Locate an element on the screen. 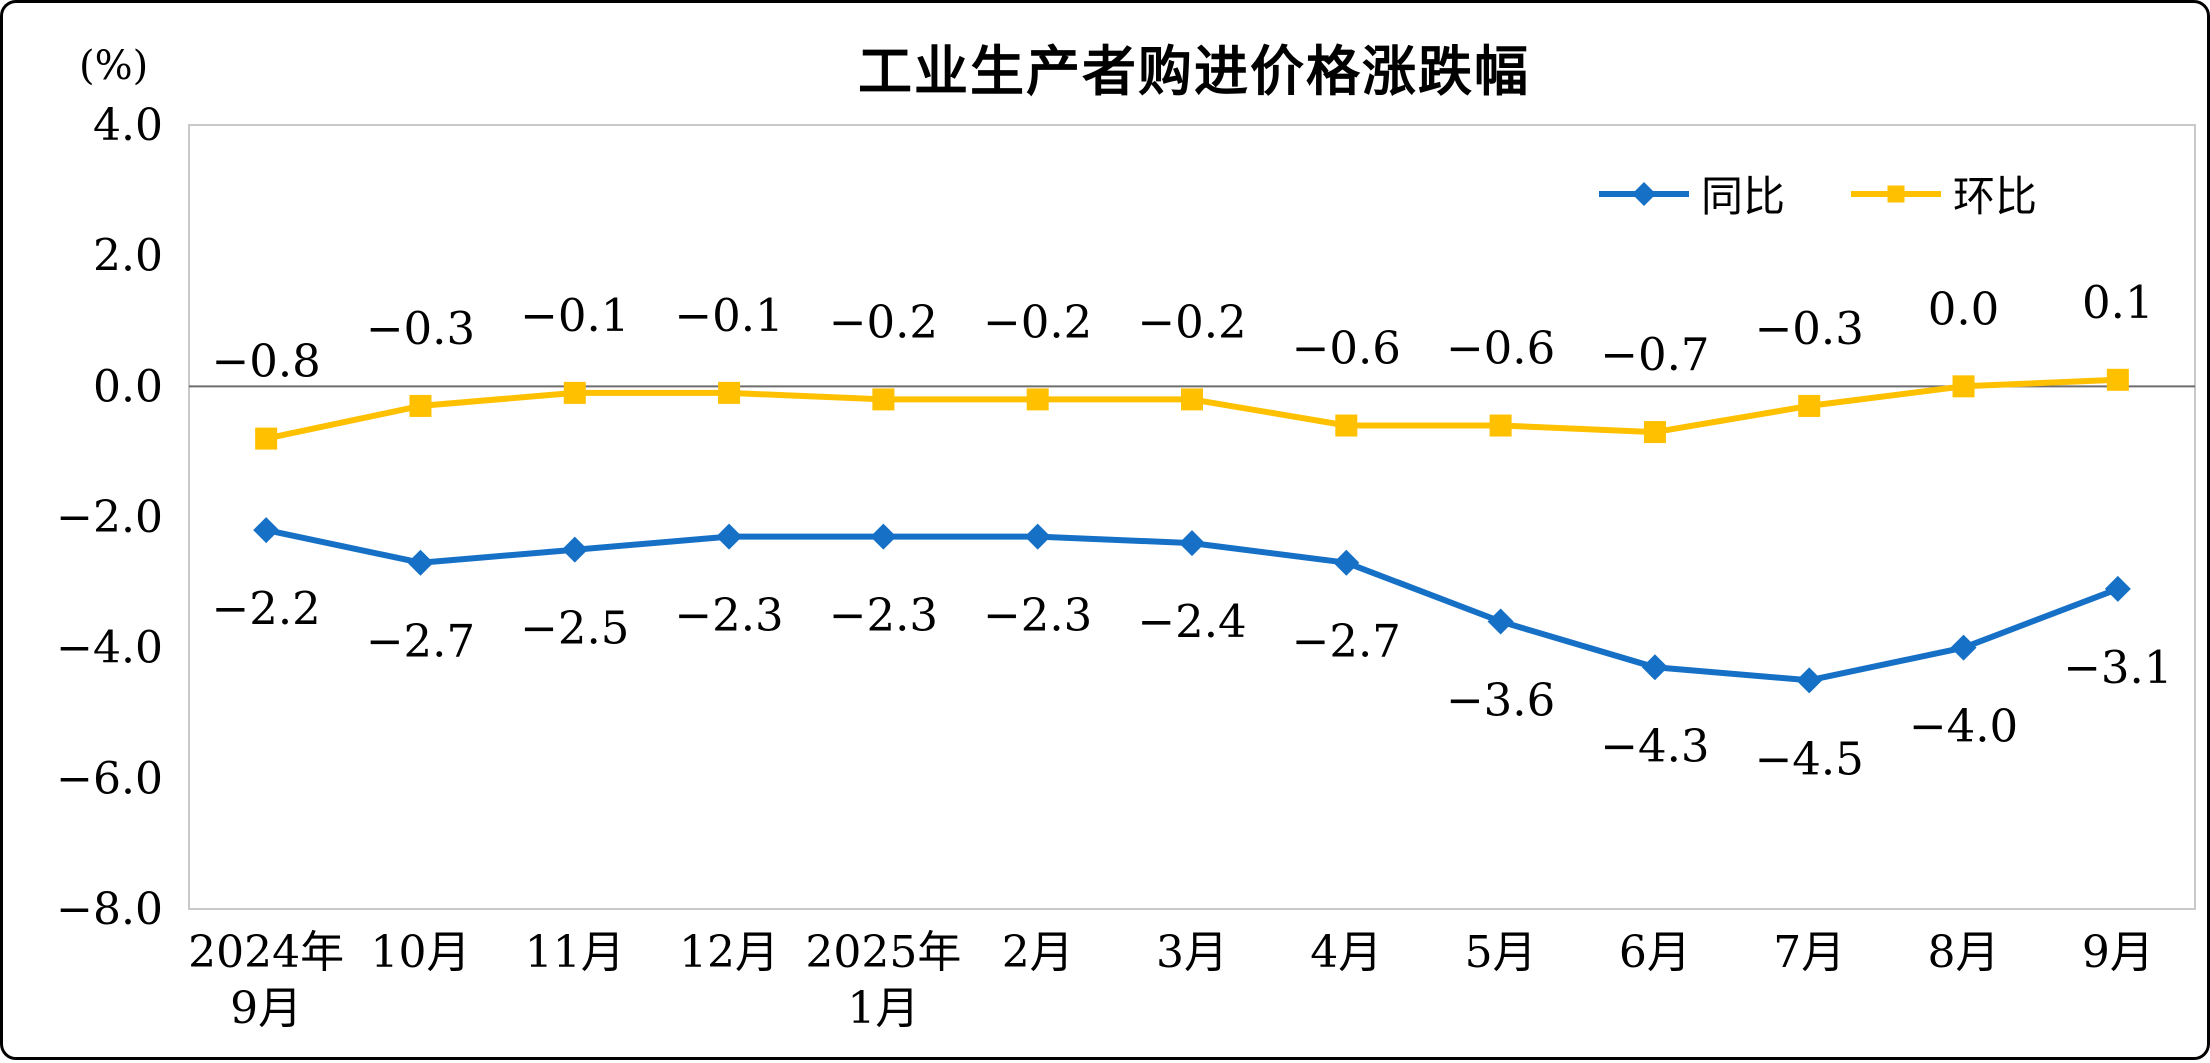  y-axis-unit-label: (%) is located at coordinates (114, 66).